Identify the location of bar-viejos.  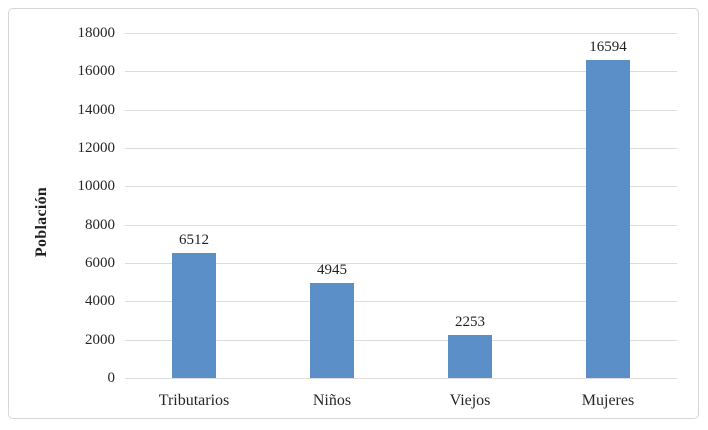
(470, 356).